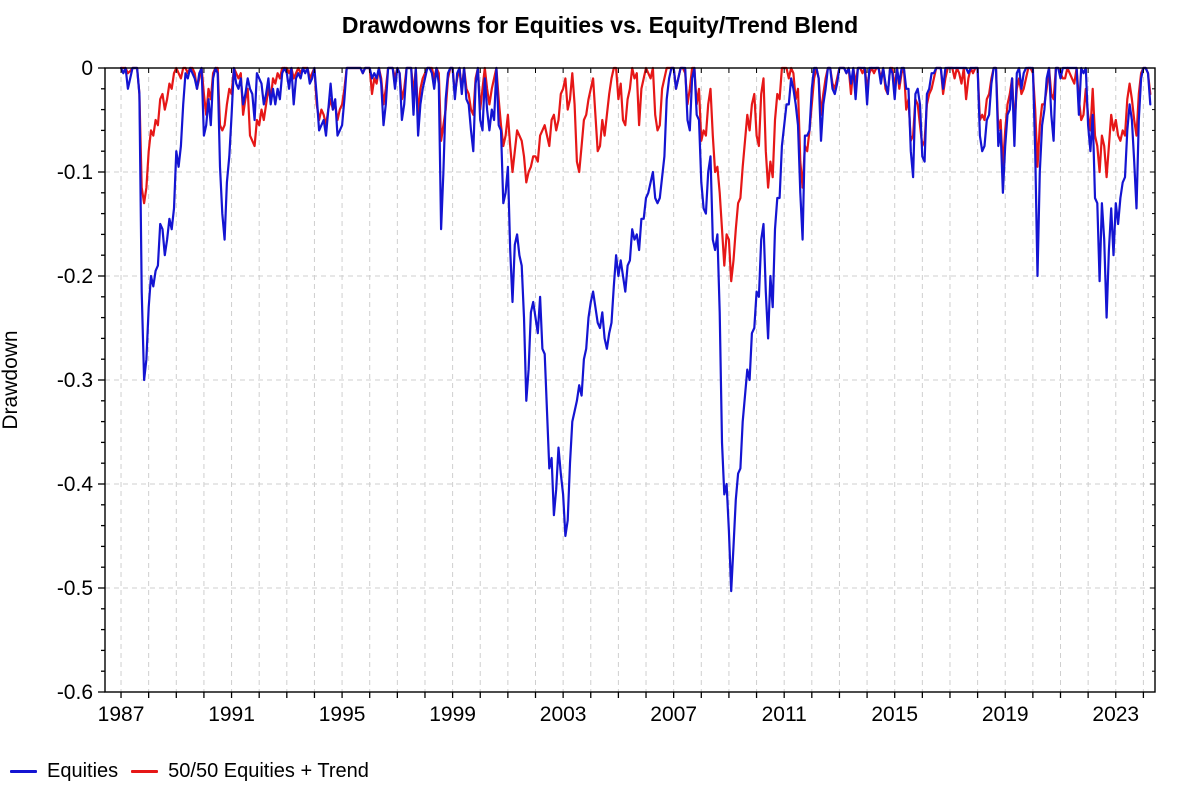  Describe the element at coordinates (75, 276) in the screenshot. I see `y-tick-label: -0.2` at that location.